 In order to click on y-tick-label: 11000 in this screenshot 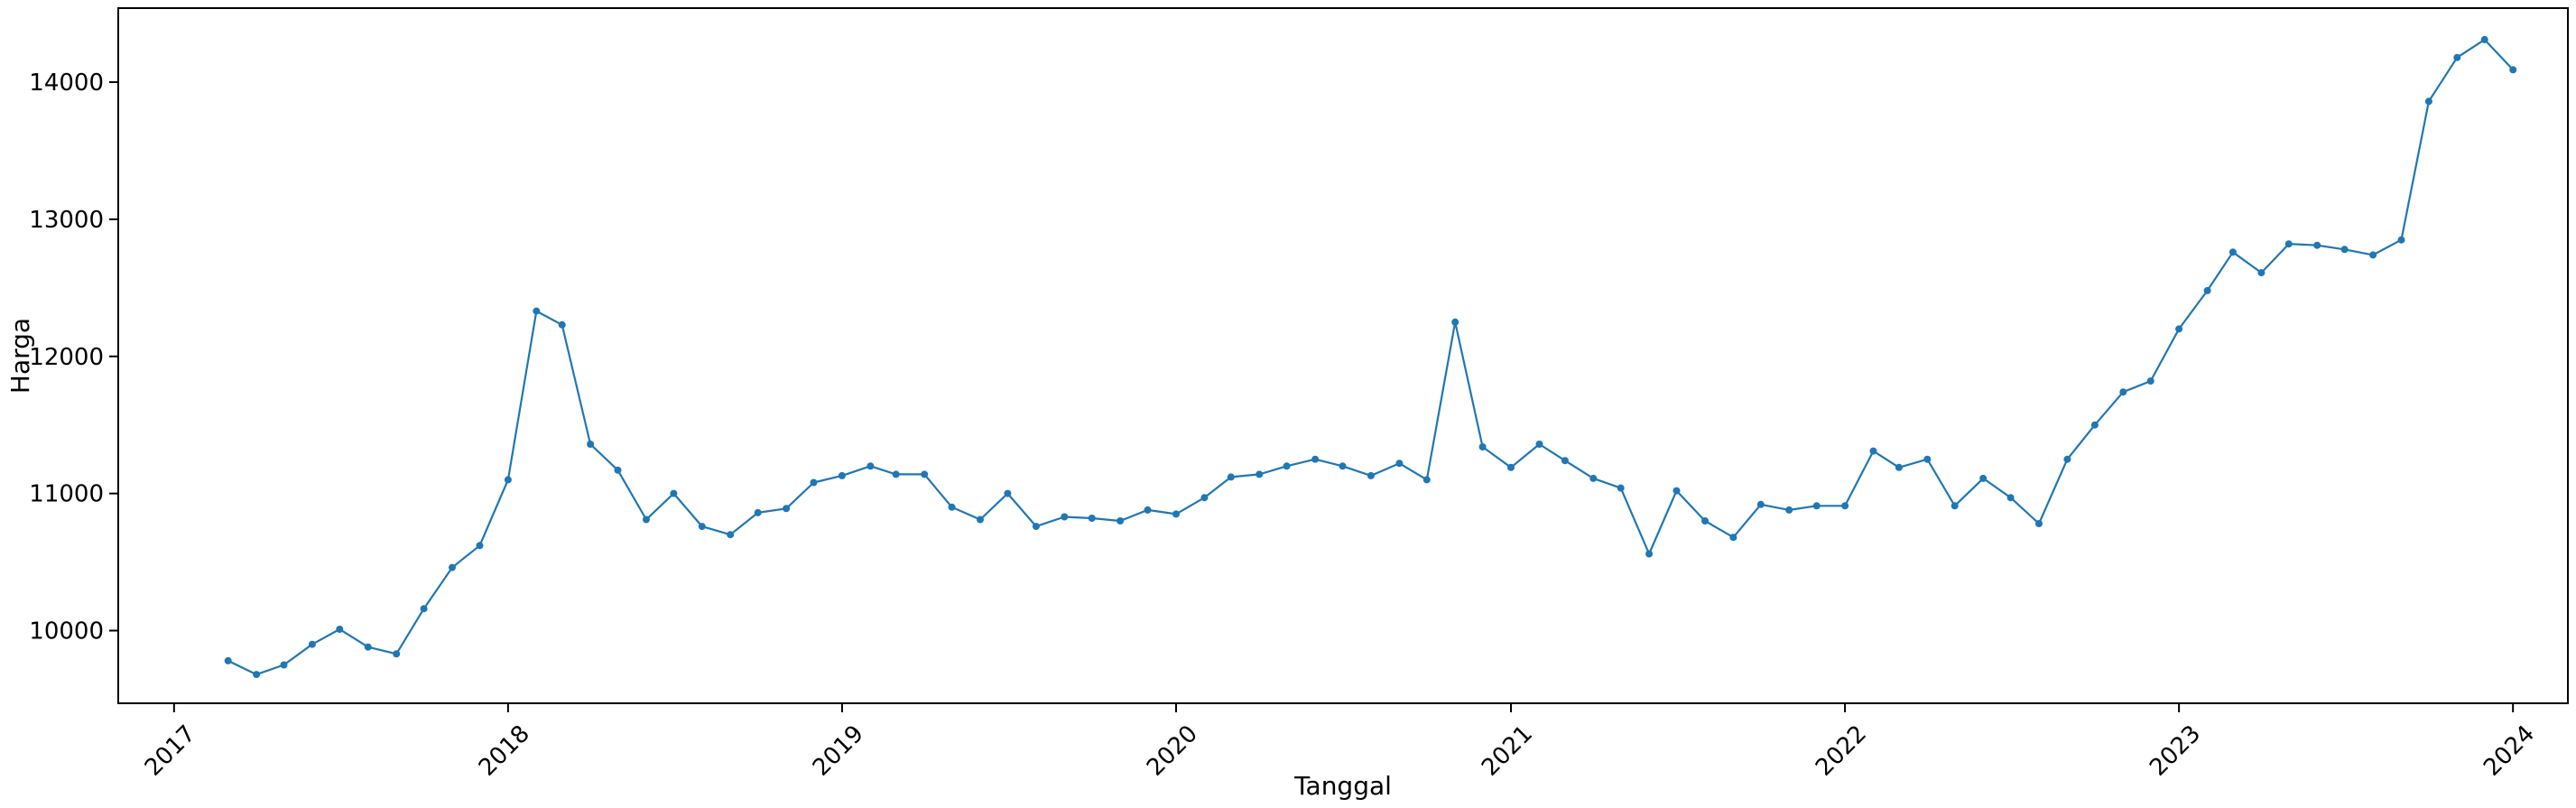, I will do `click(66, 494)`.